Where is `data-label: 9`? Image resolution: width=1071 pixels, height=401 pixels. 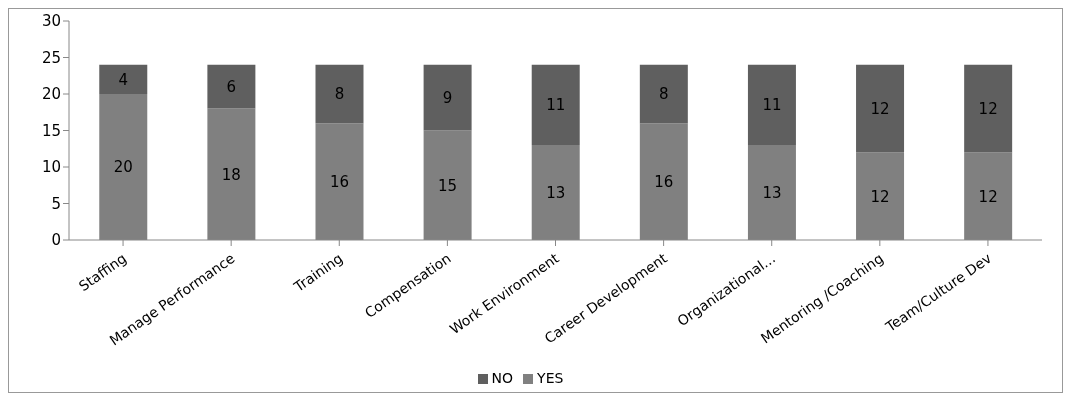 data-label: 9 is located at coordinates (447, 97).